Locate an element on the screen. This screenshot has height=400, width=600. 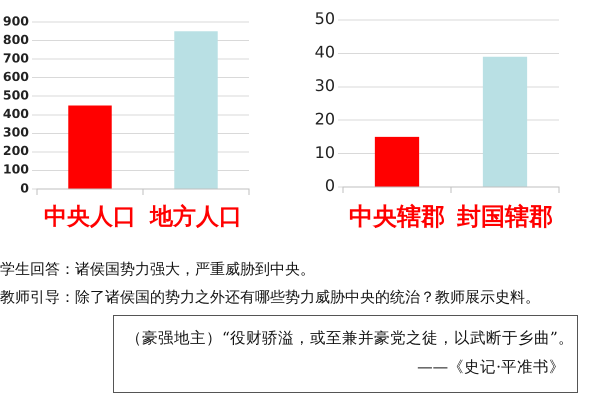
text: 学生回答：诸侯国势力强大，严重威胁到中央。 is located at coordinates (158, 269).